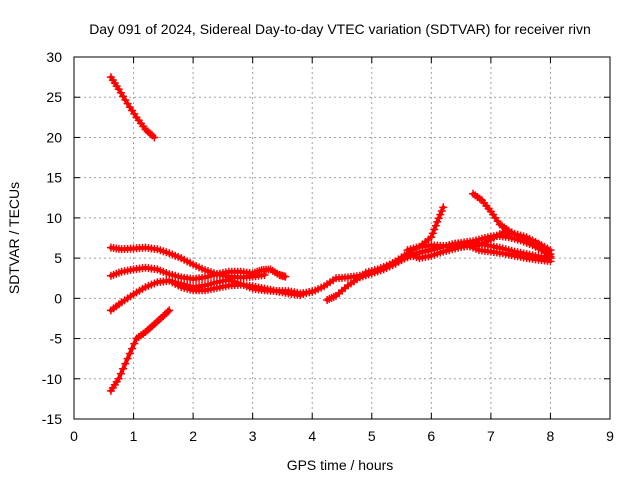 The width and height of the screenshot is (640, 480). What do you see at coordinates (198, 273) in the screenshot?
I see `series-track-c` at bounding box center [198, 273].